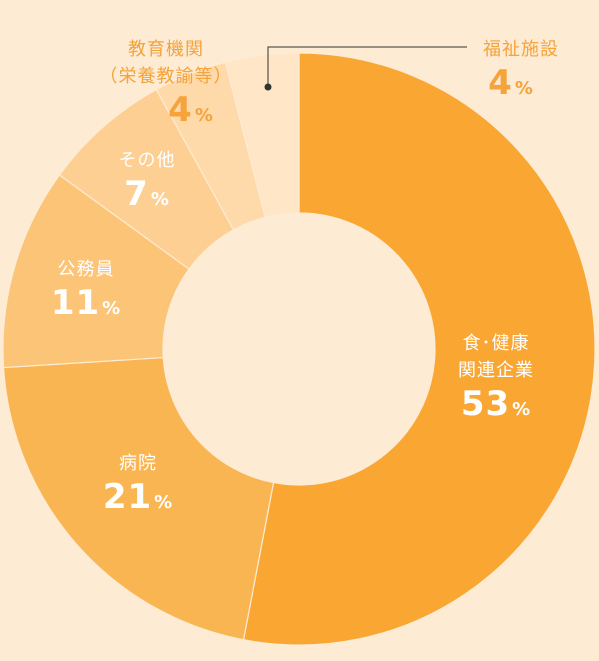  I want to click on slice-label-education: 教育機関 （栄養教諭等） 4%, so click(166, 86).